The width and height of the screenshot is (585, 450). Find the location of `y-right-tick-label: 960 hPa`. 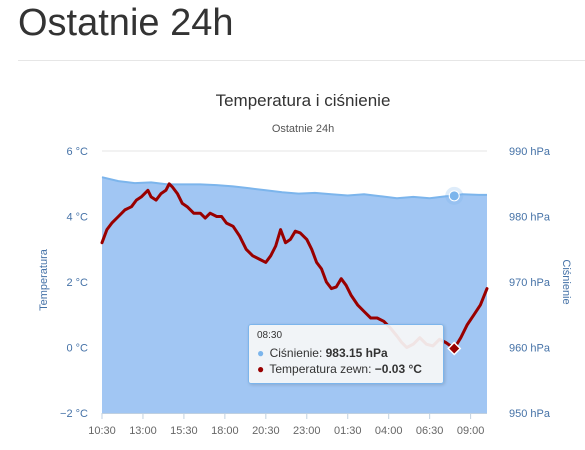

y-right-tick-label: 960 hPa is located at coordinates (530, 349).